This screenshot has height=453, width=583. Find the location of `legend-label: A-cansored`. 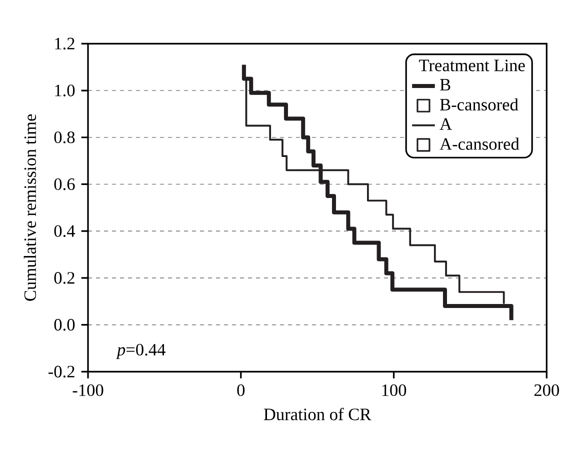

legend-label: A-cansored is located at coordinates (480, 144).